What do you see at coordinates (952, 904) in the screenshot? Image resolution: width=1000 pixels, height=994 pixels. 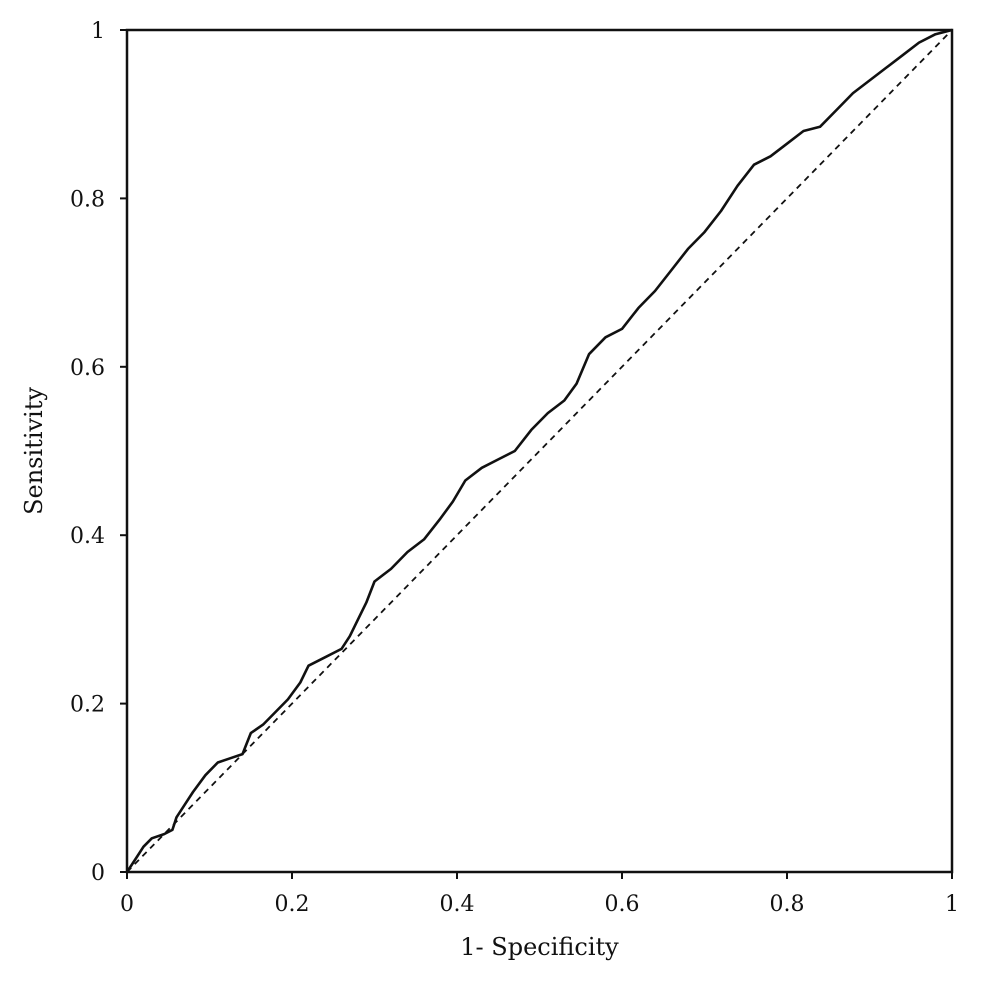 I see `x-tick-label: 1` at bounding box center [952, 904].